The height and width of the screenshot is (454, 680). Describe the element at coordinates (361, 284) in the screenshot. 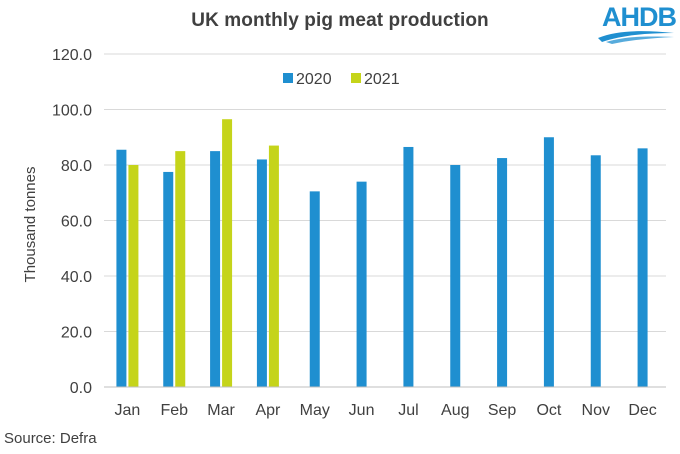

I see `bar-2020-jun` at that location.